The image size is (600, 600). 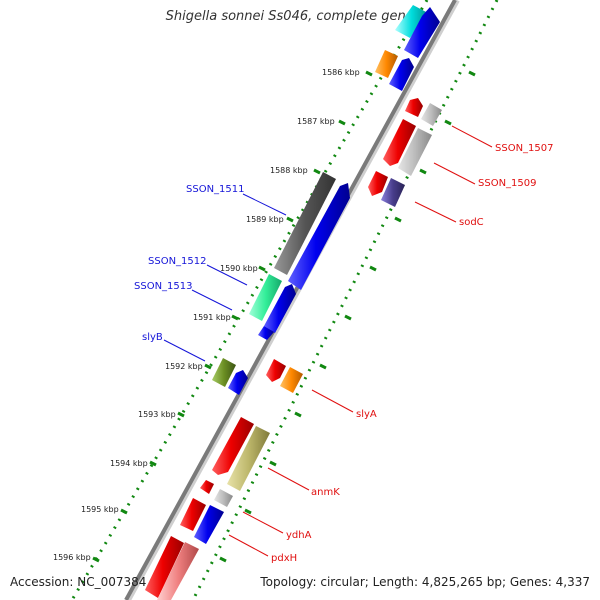 I want to click on gene-label-ydha: ydhA, so click(x=299, y=535).